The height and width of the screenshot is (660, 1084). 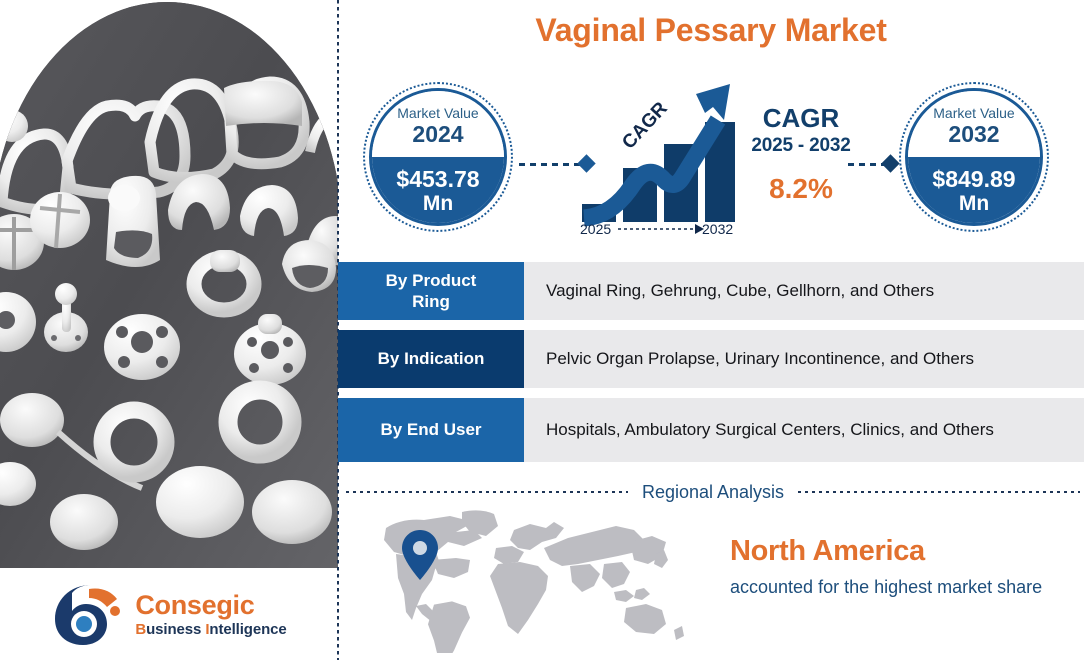 I want to click on connector-line-right, so click(x=870, y=164).